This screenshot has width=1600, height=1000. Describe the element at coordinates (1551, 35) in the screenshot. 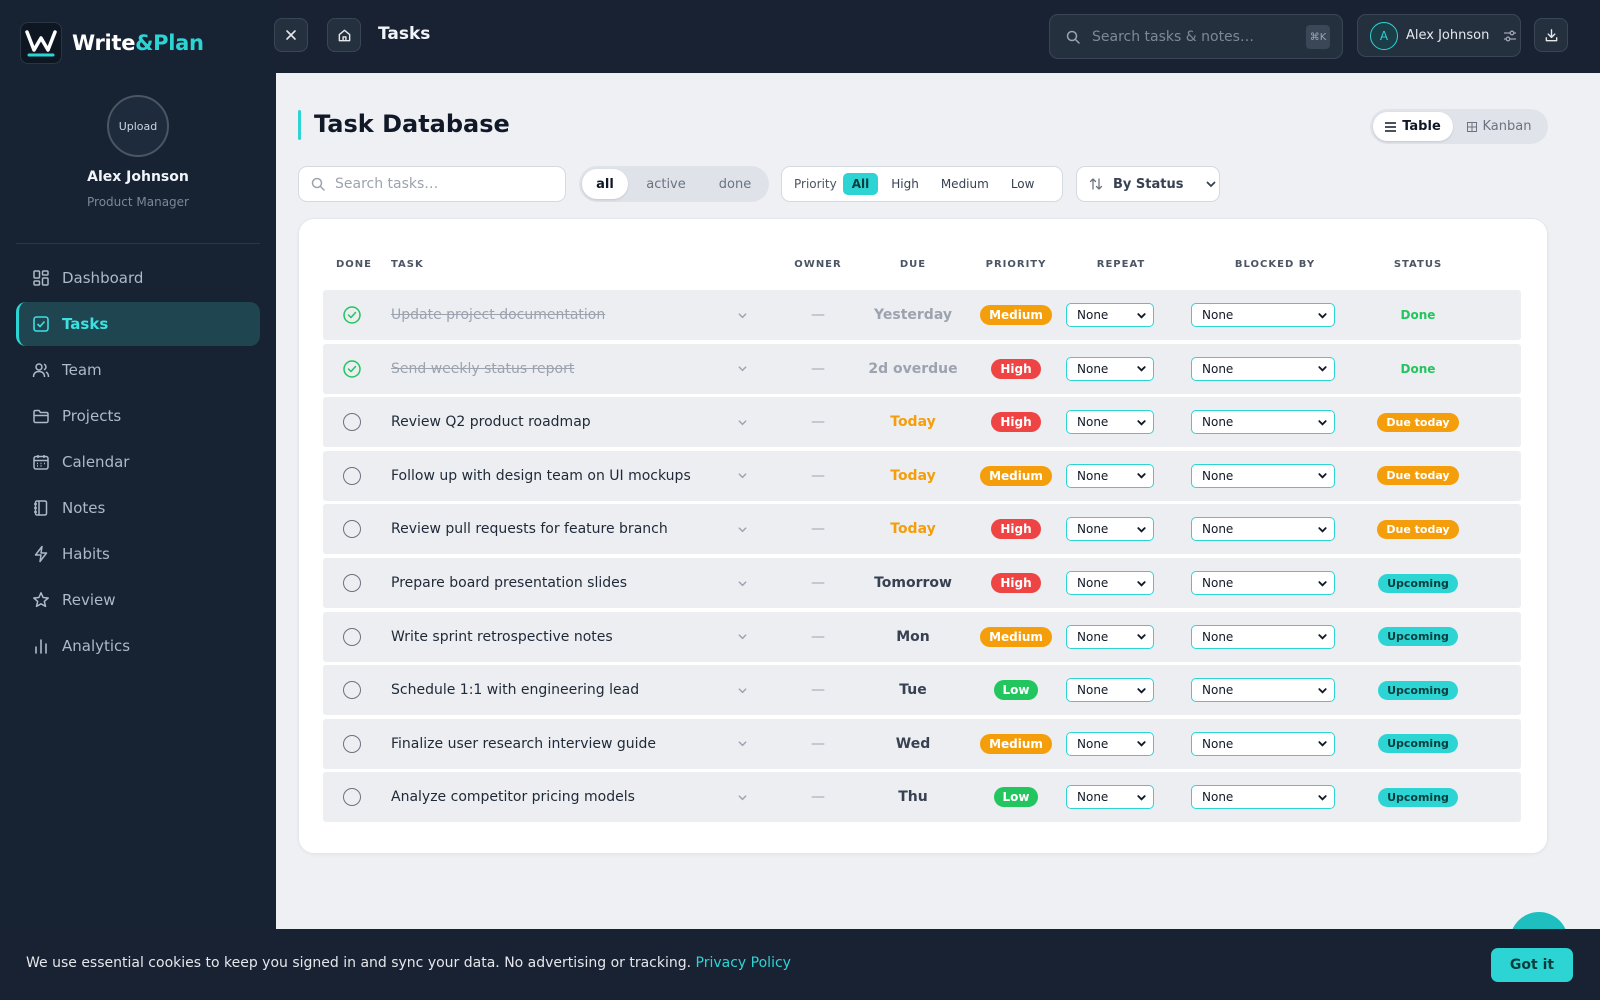

I see `download-button` at that location.